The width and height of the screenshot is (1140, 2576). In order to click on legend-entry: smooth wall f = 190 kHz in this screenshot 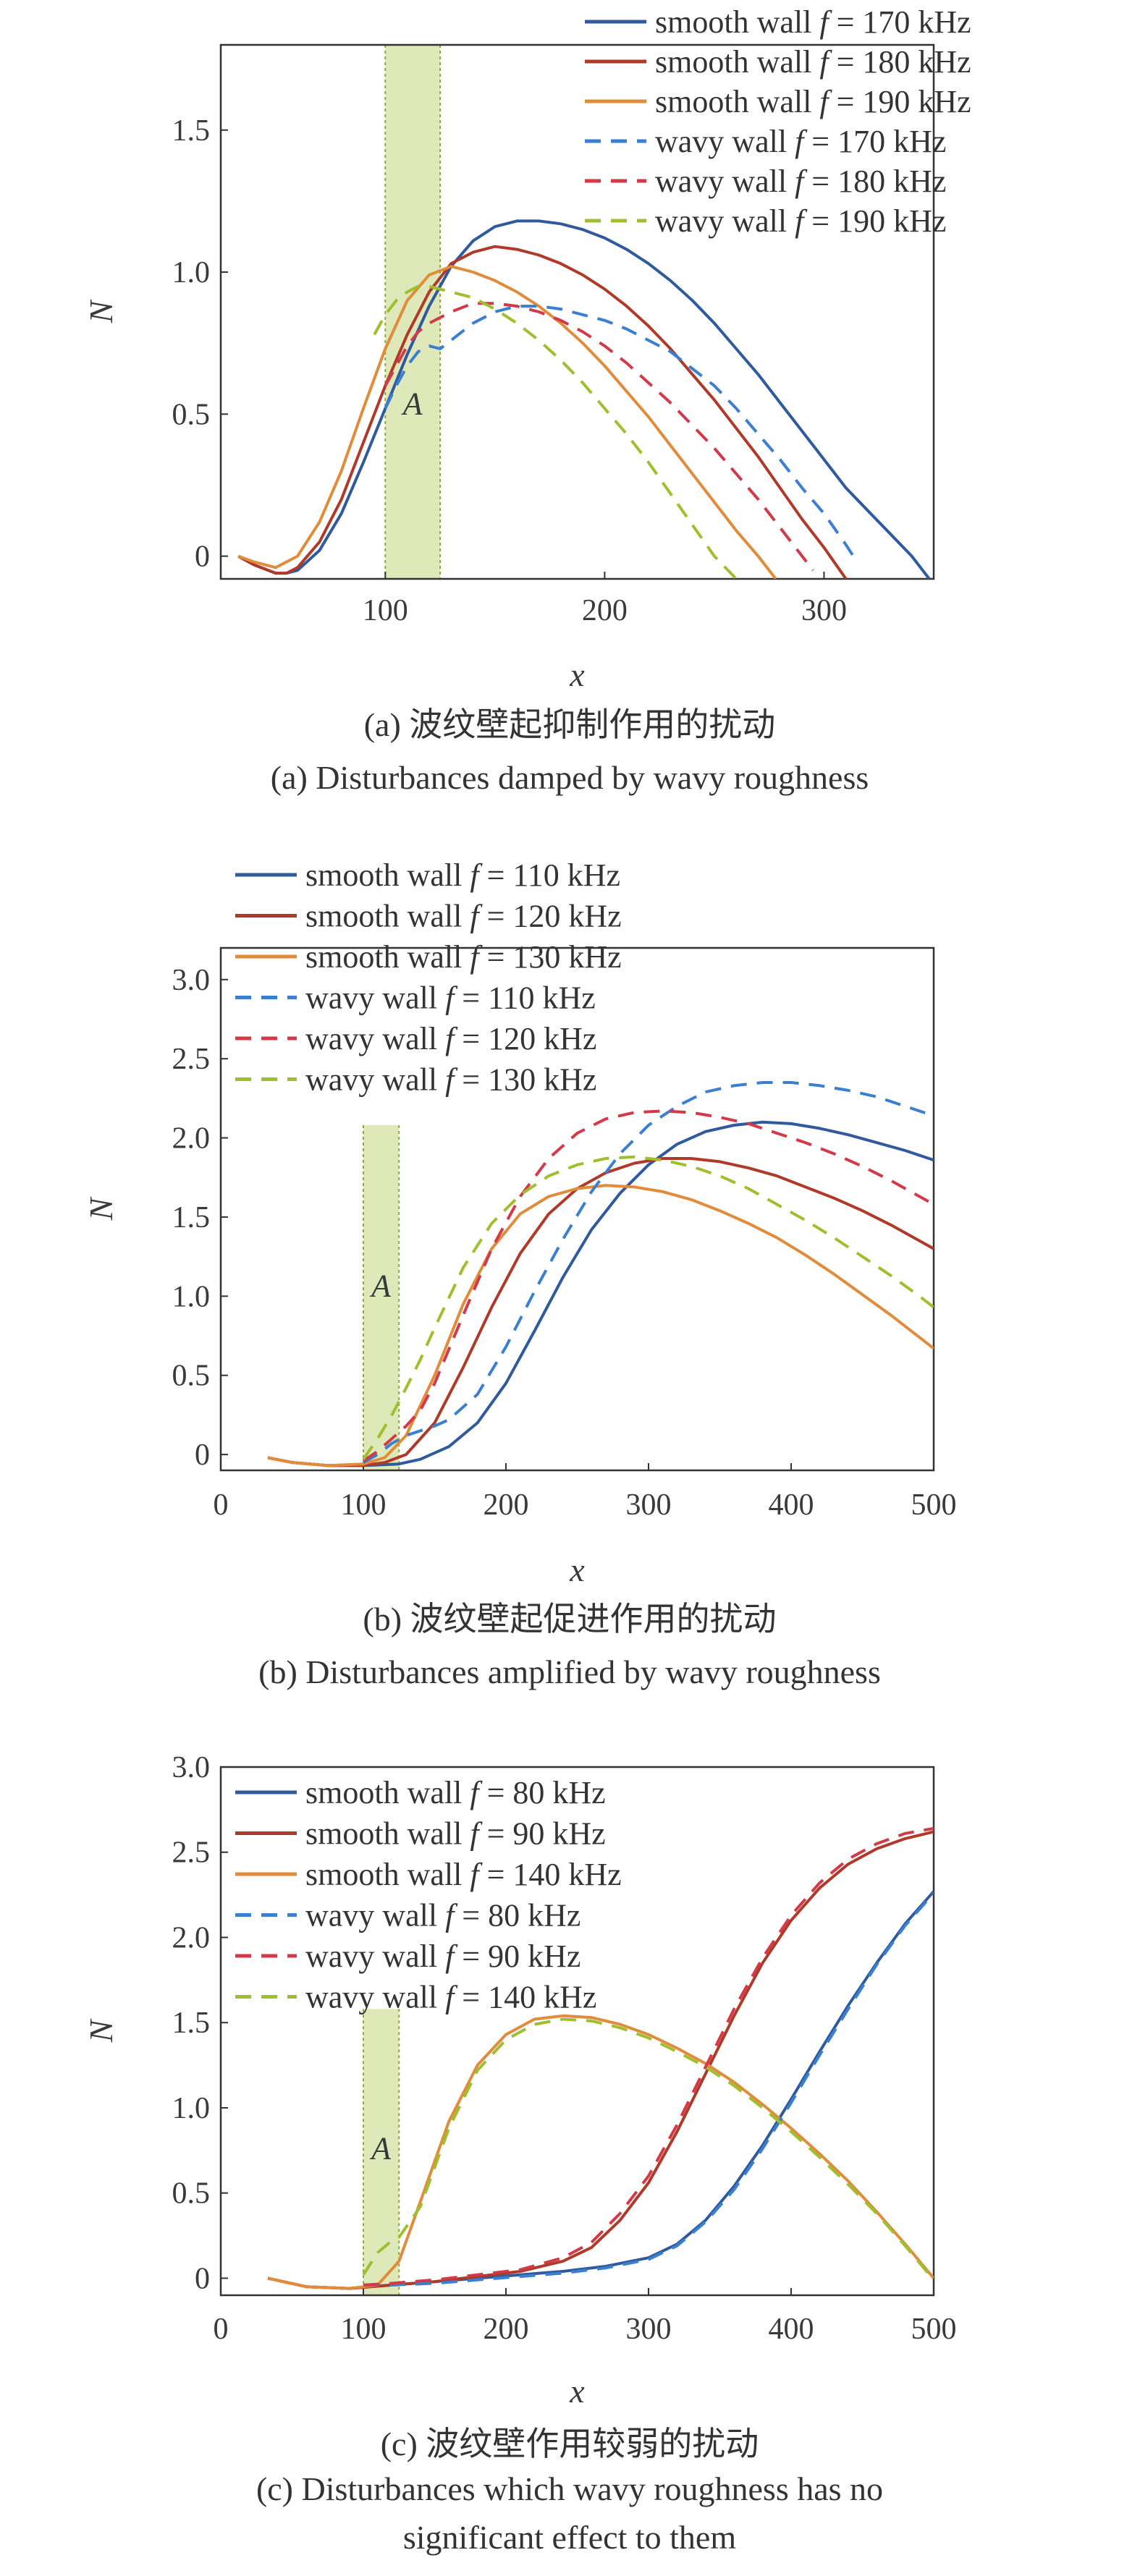, I will do `click(813, 101)`.